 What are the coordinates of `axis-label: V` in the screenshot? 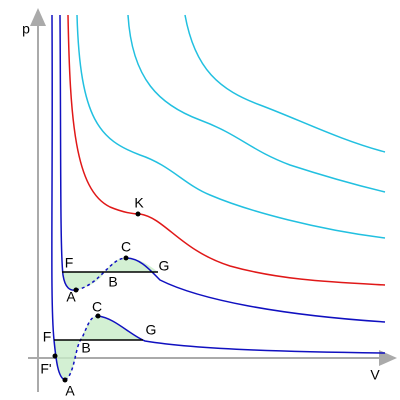 It's located at (375, 375).